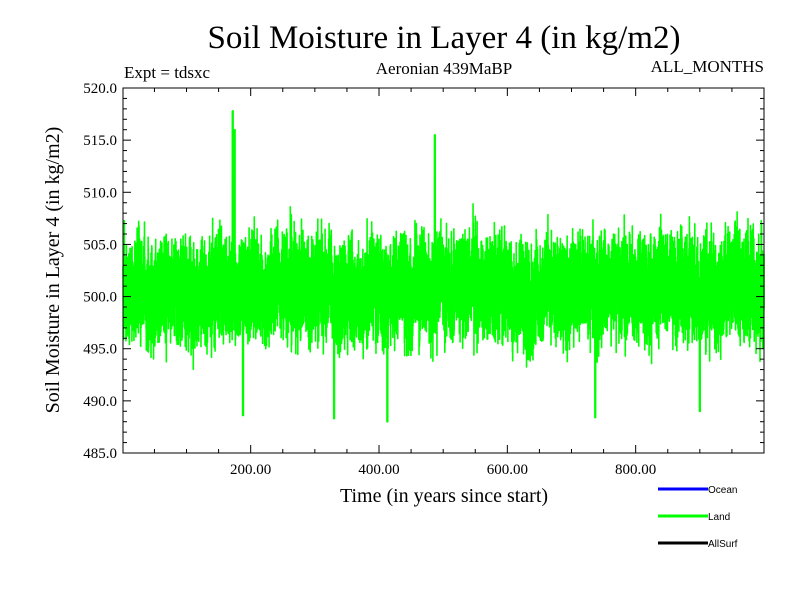 The height and width of the screenshot is (600, 800). Describe the element at coordinates (250, 470) in the screenshot. I see `x-tick-label: 200.00` at that location.